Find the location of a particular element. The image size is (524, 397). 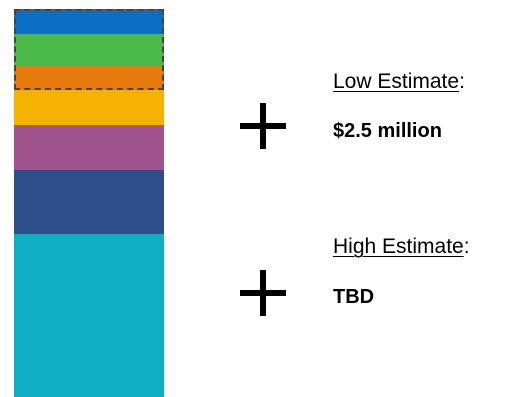

stack-segment-yellow is located at coordinates (89, 107).